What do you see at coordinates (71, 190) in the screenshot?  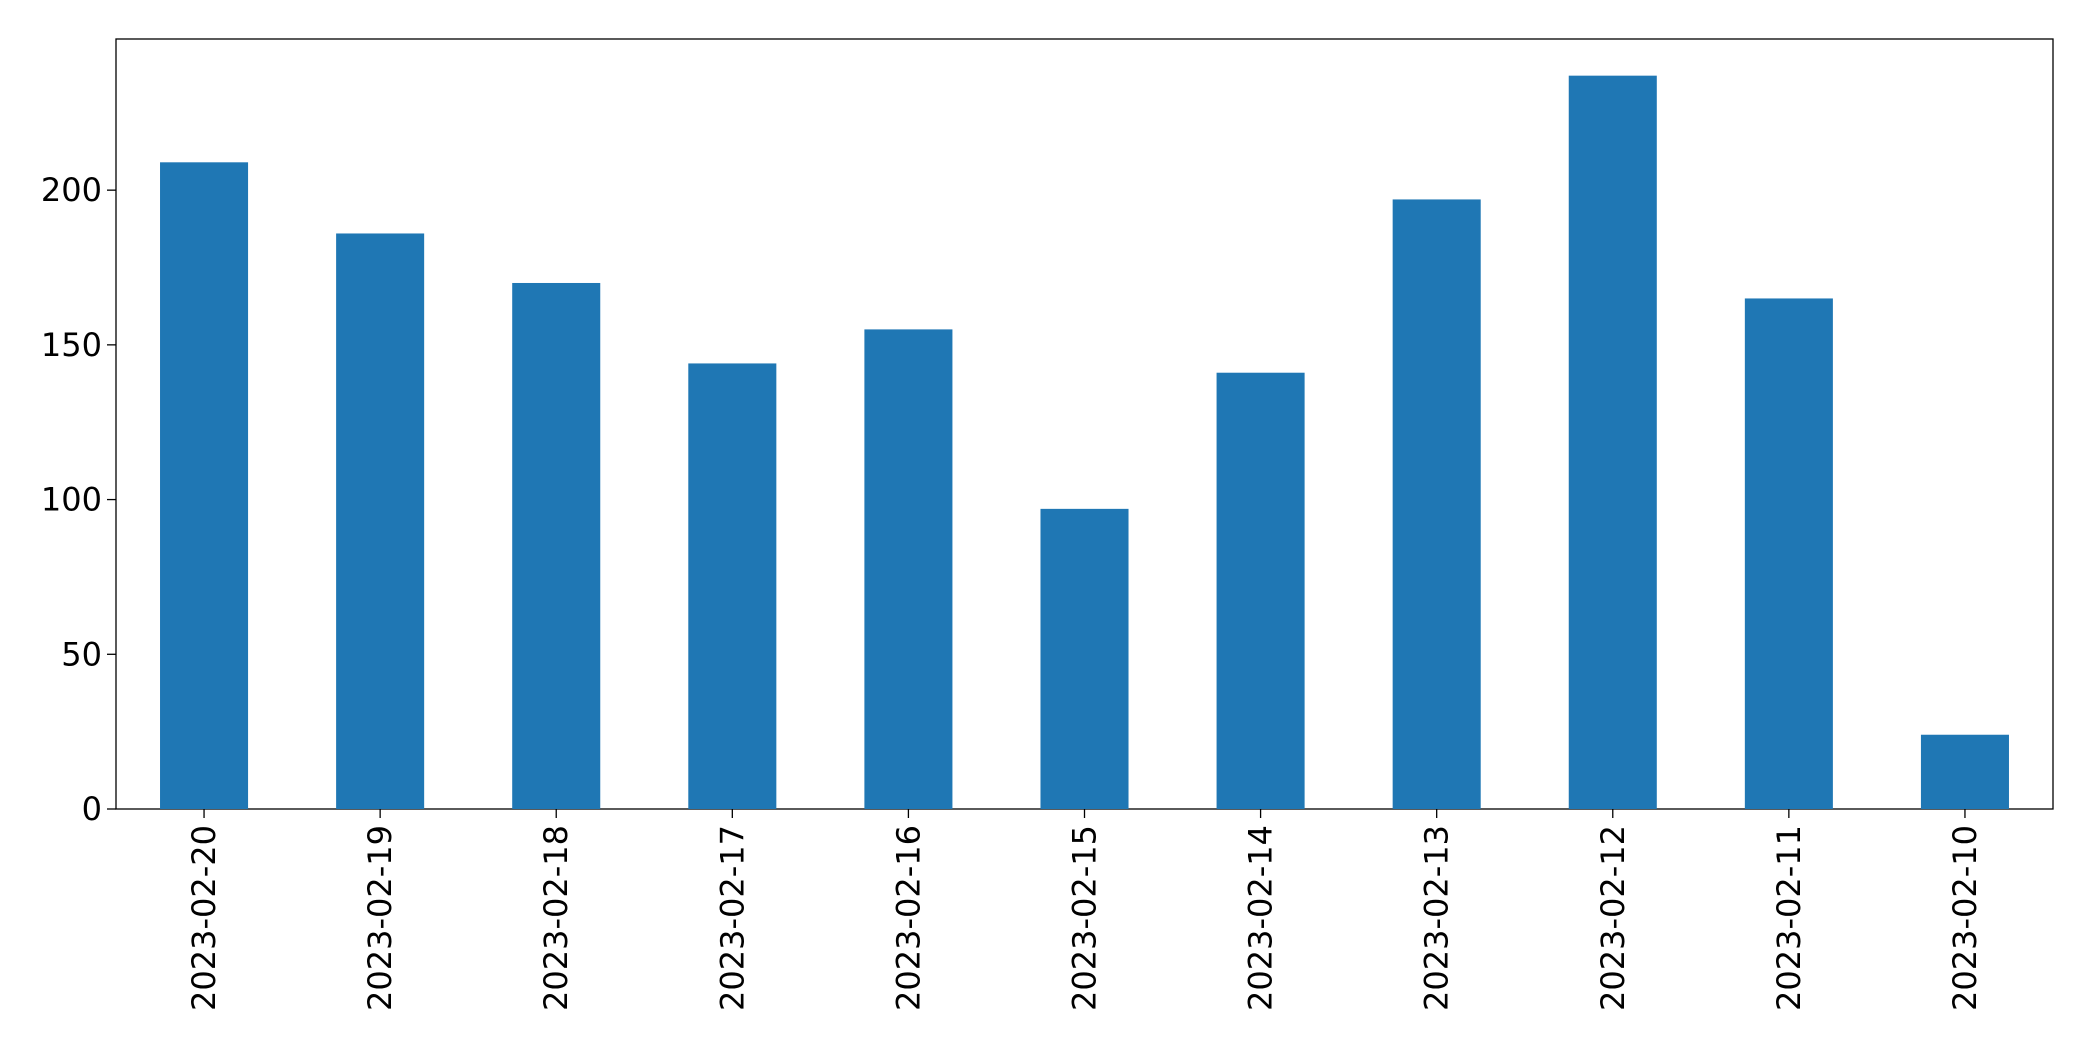 I see `y-tick-label: 200` at bounding box center [71, 190].